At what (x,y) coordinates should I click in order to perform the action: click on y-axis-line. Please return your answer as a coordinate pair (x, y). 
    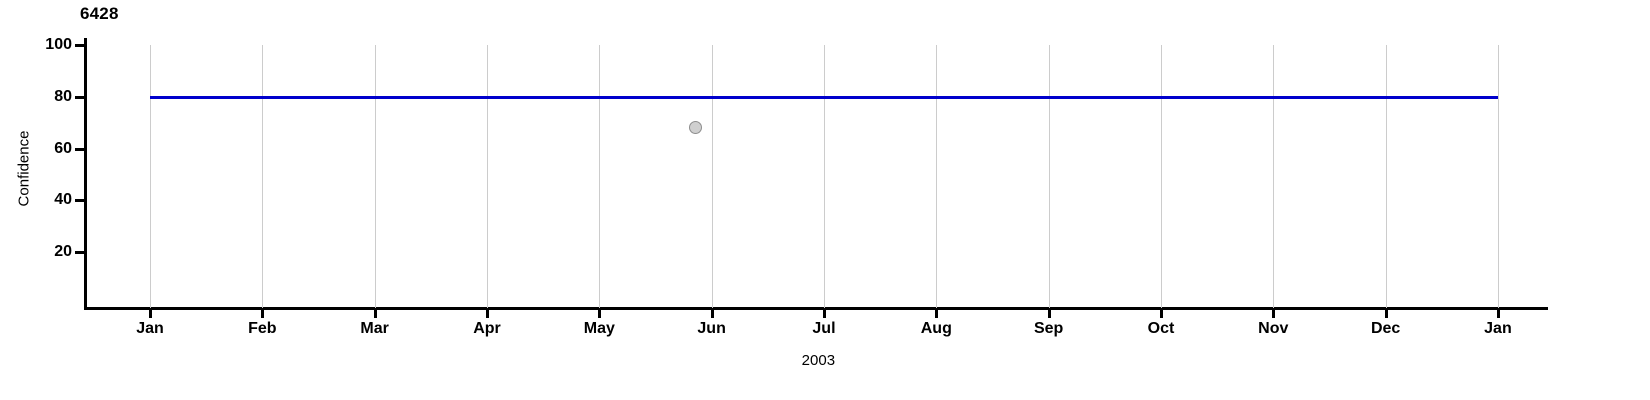
    Looking at the image, I should click on (85, 174).